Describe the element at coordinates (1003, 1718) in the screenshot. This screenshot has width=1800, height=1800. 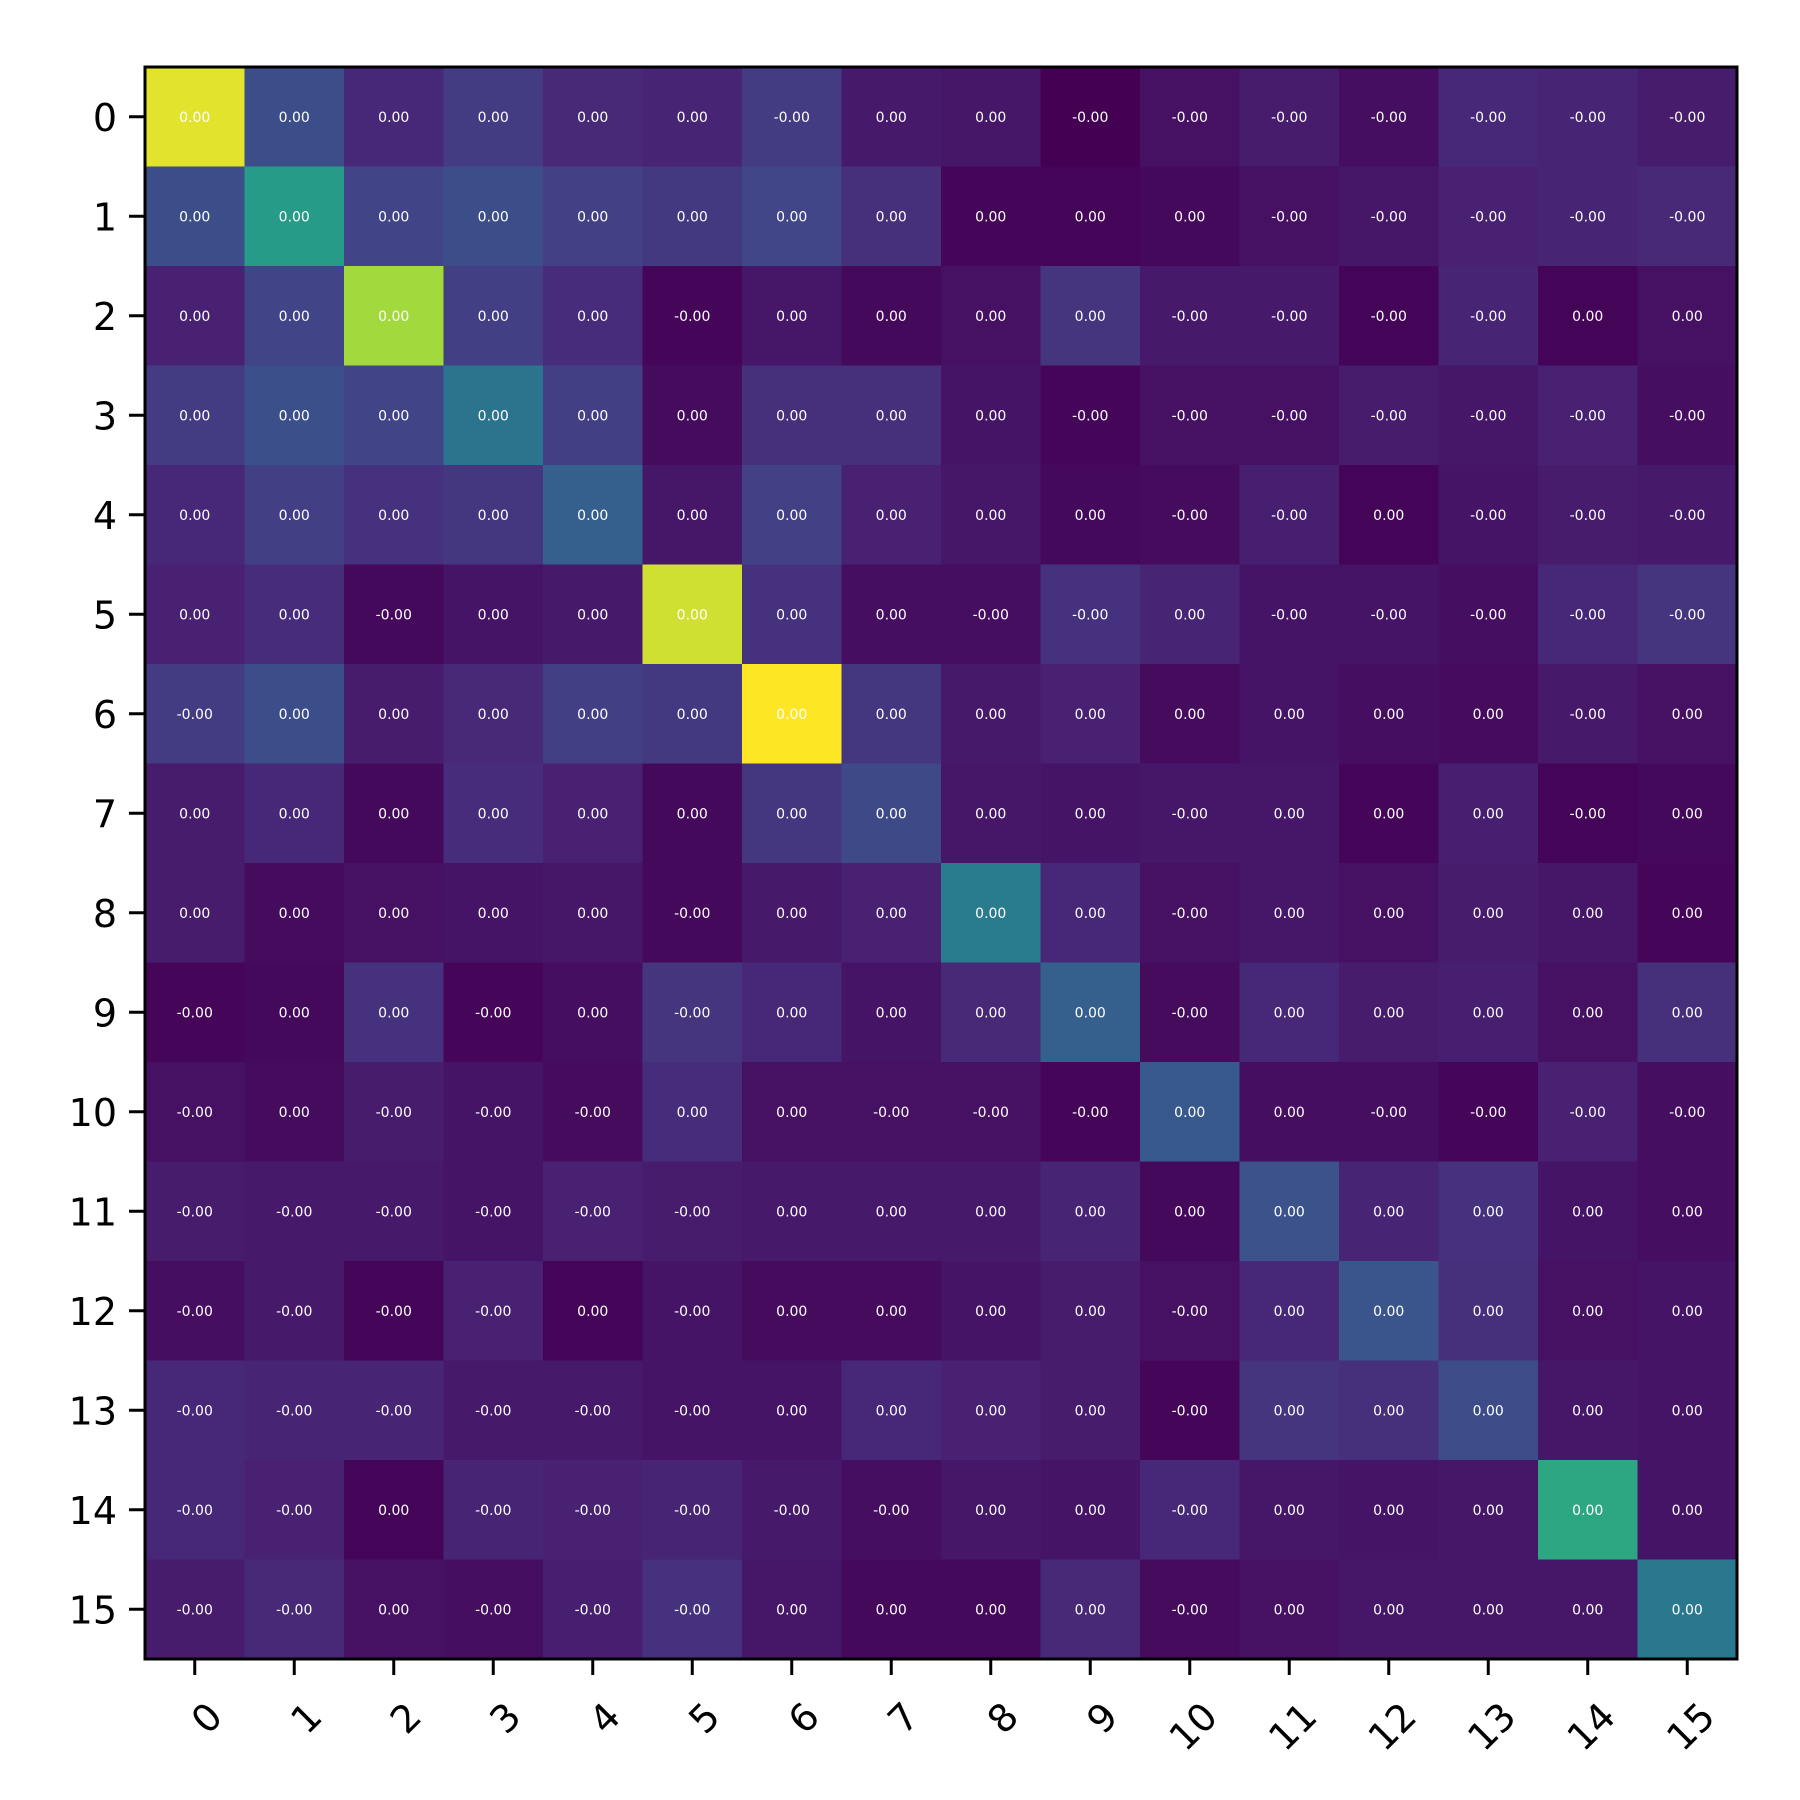
I see `x-tick-label: 8` at that location.